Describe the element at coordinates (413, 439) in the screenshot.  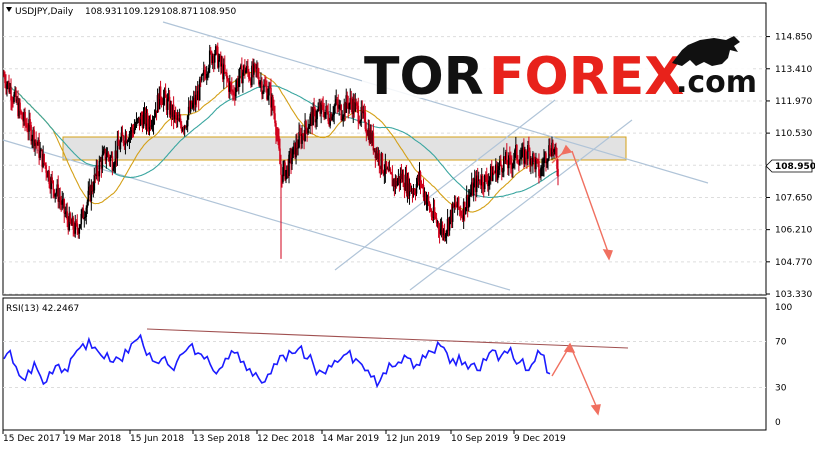
I see `date-tick-label: 12 Jun 2019` at that location.